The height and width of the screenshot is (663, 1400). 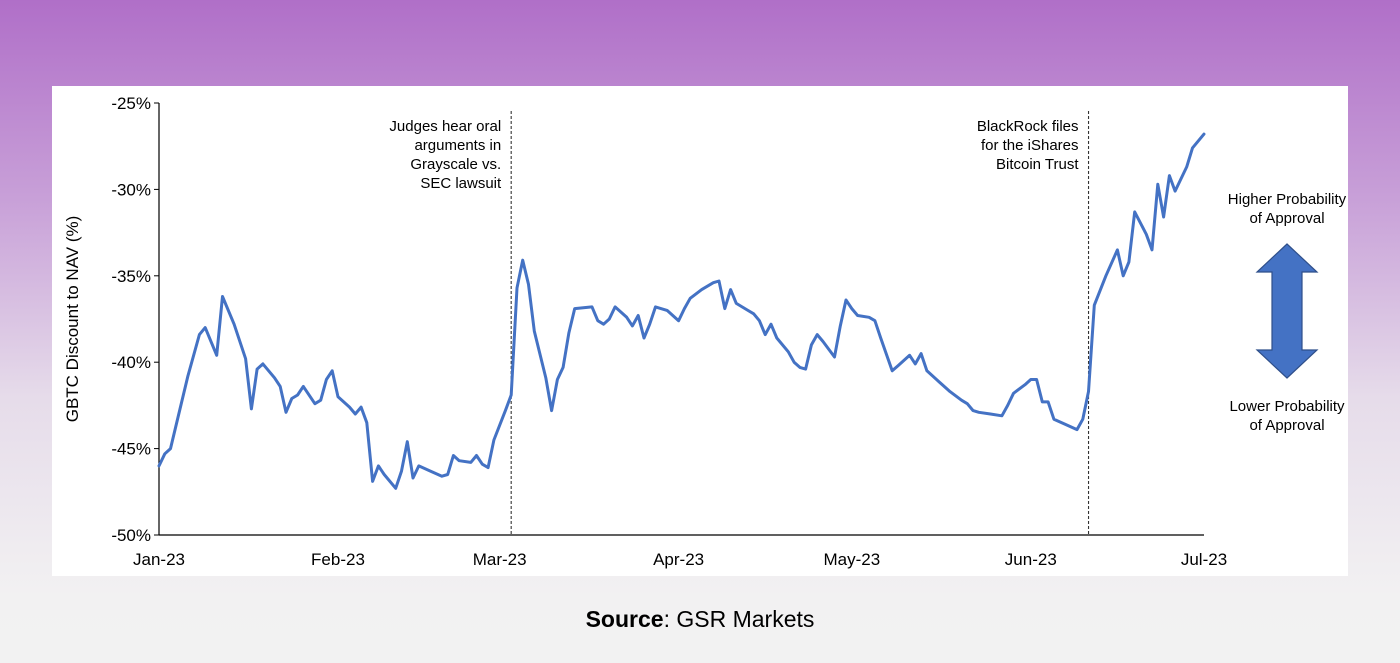 I want to click on x-tick-label: Jan-23, so click(x=159, y=559).